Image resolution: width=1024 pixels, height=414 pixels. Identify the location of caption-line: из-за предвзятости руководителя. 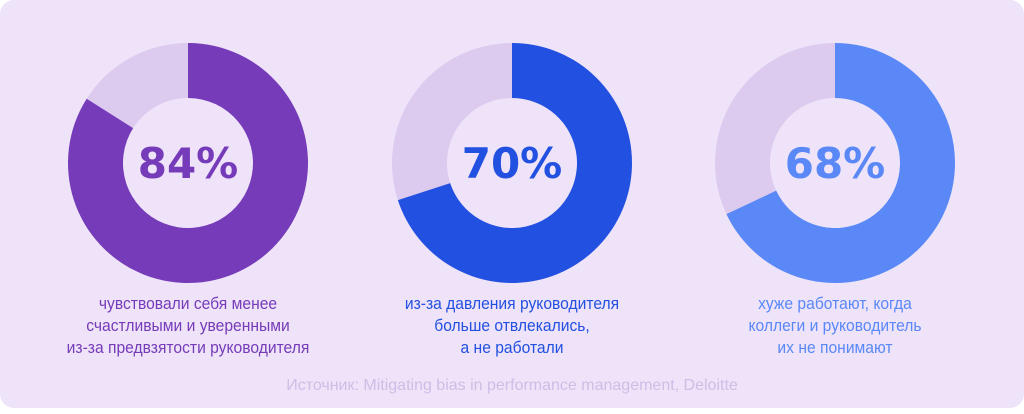
(188, 347).